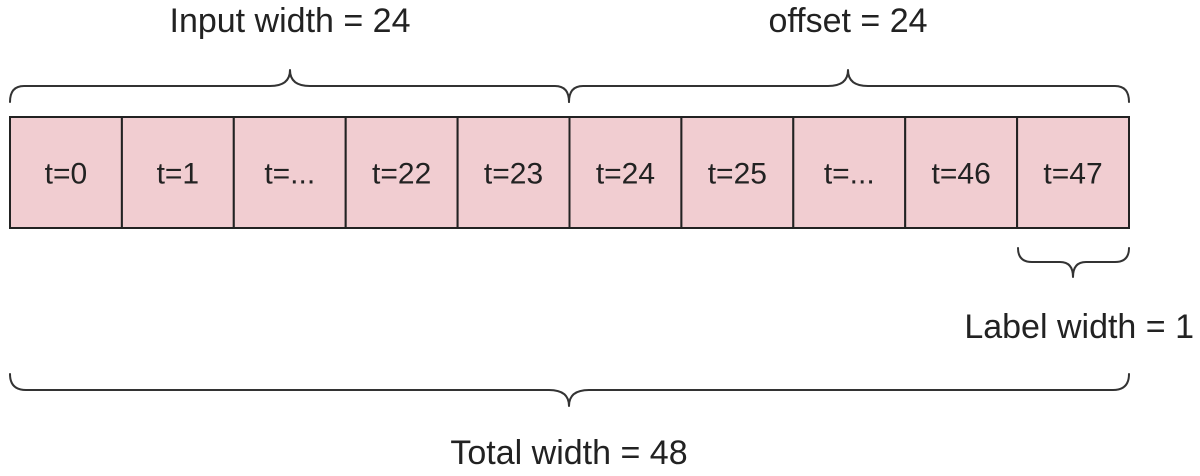 This screenshot has height=476, width=1200. Describe the element at coordinates (848, 21) in the screenshot. I see `offset-label: offset = 24` at that location.